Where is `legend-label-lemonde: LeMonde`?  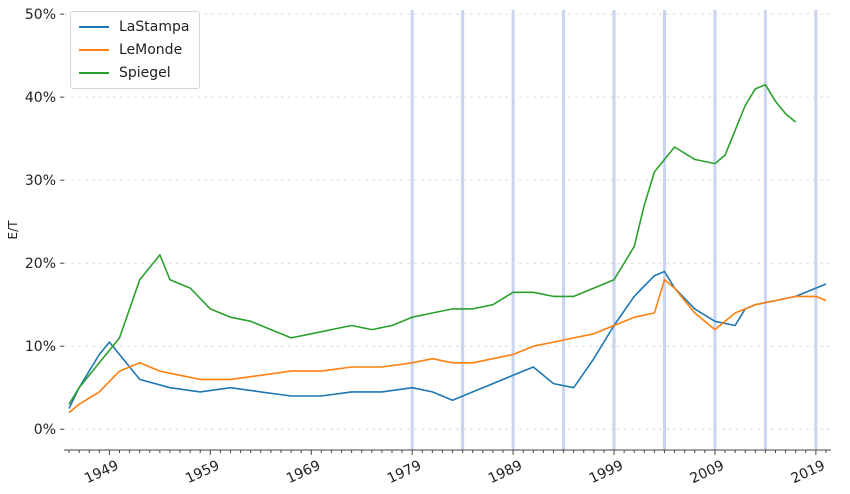
legend-label-lemonde: LeMonde is located at coordinates (151, 50).